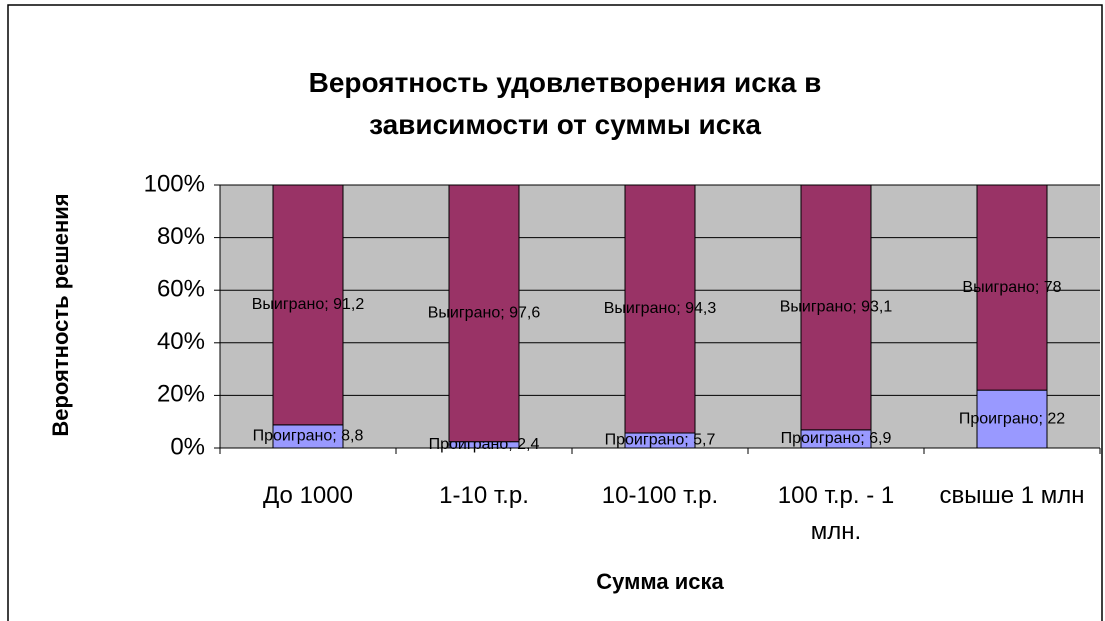 The height and width of the screenshot is (621, 1105). I want to click on x-tick-label: До 1000, so click(308, 495).